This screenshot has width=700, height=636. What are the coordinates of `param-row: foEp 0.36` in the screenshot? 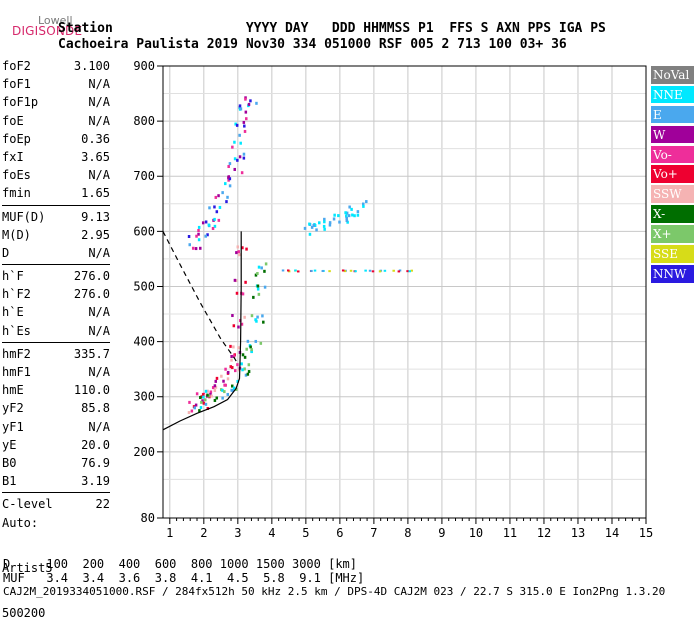 It's located at (56, 140).